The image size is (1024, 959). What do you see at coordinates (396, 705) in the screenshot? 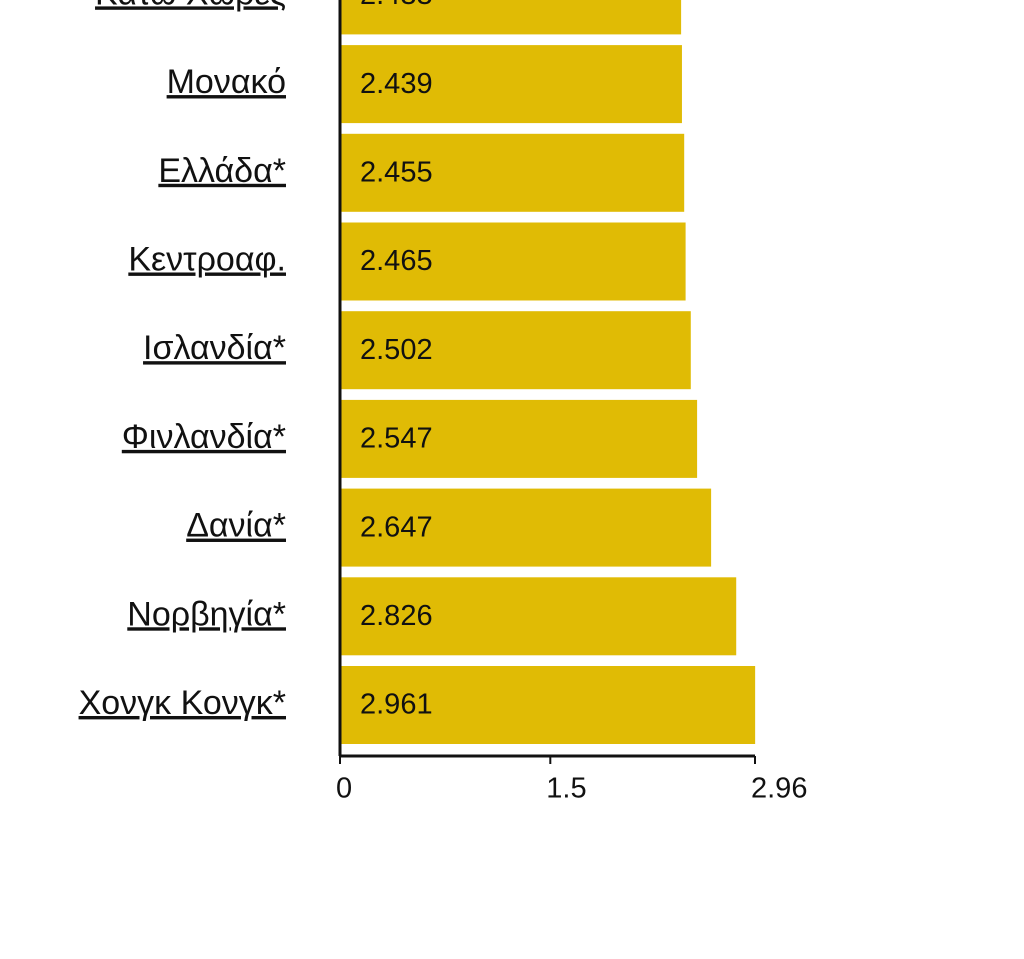
I see `value-label: 2.961` at bounding box center [396, 705].